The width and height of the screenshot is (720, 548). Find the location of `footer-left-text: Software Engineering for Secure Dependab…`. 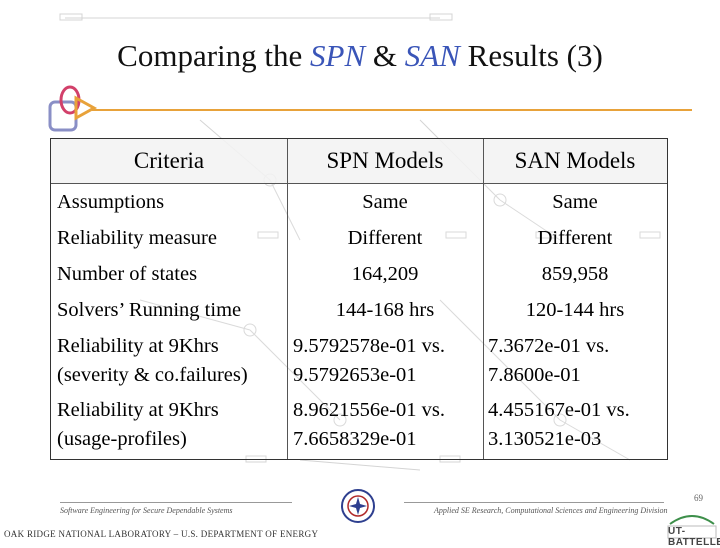

footer-left-text: Software Engineering for Secure Dependab… is located at coordinates (146, 510).